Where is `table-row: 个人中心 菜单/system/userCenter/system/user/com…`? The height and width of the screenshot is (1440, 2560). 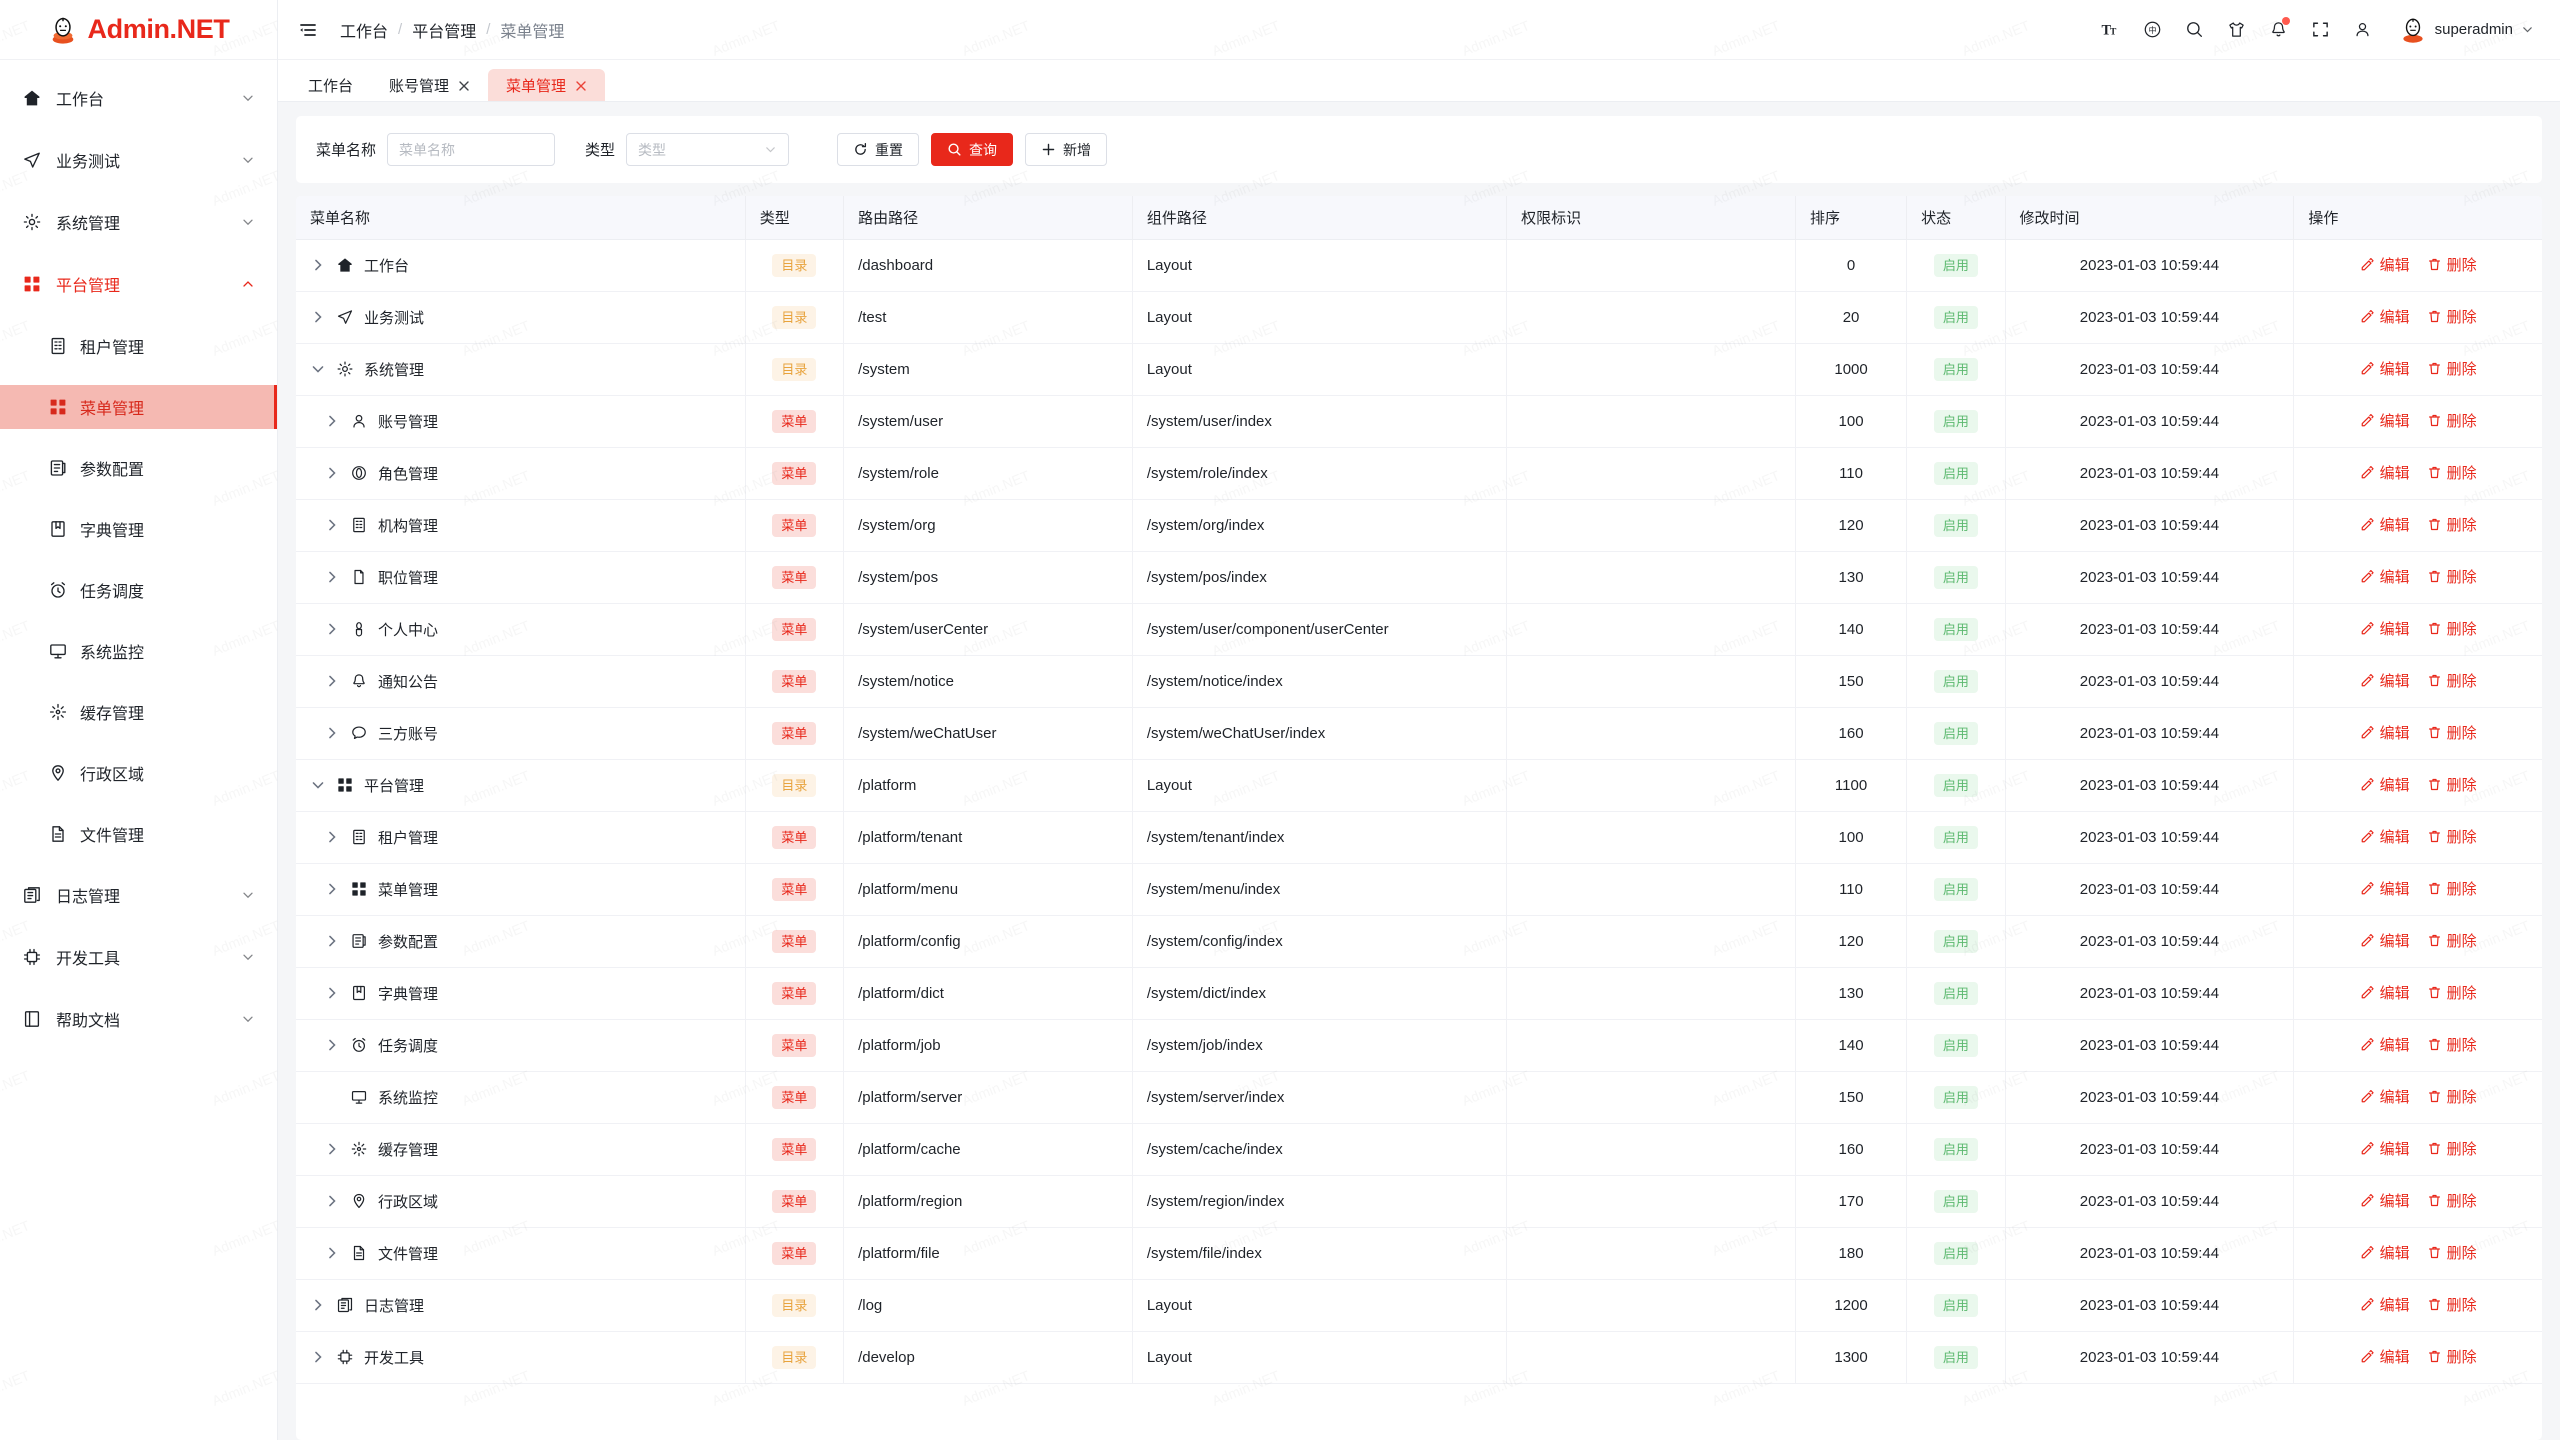
table-row: 个人中心 菜单/system/userCenter/system/user/com… is located at coordinates (1419, 629).